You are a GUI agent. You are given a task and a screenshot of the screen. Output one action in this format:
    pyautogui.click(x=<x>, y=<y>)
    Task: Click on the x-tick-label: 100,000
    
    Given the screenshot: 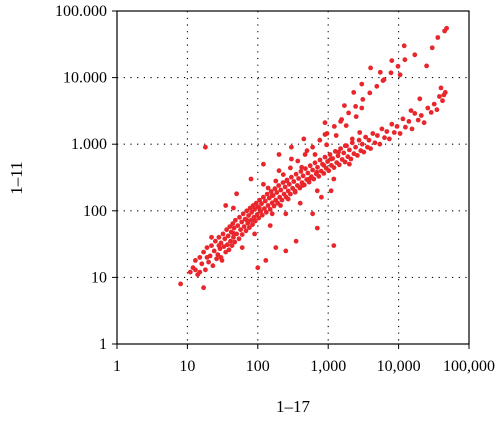 What is the action you would take?
    pyautogui.click(x=469, y=366)
    